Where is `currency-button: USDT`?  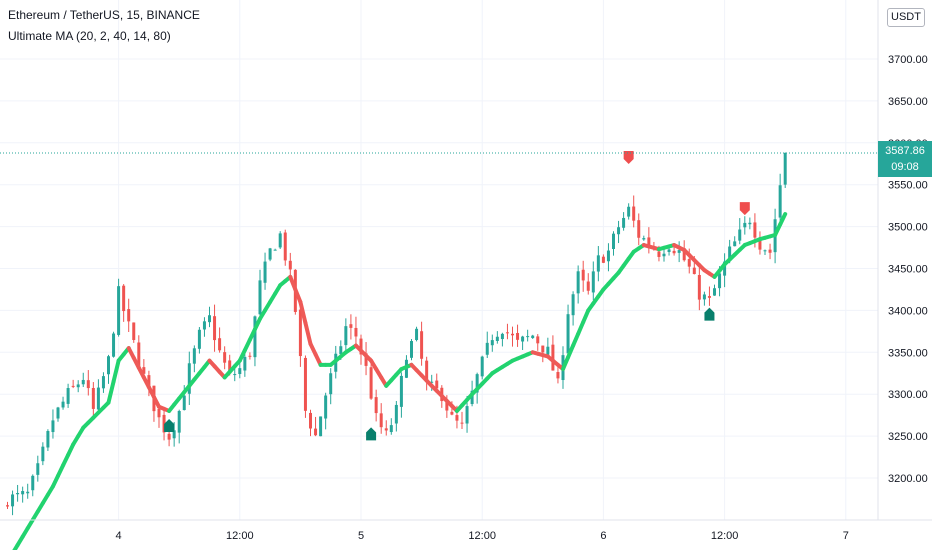
currency-button: USDT is located at coordinates (906, 17).